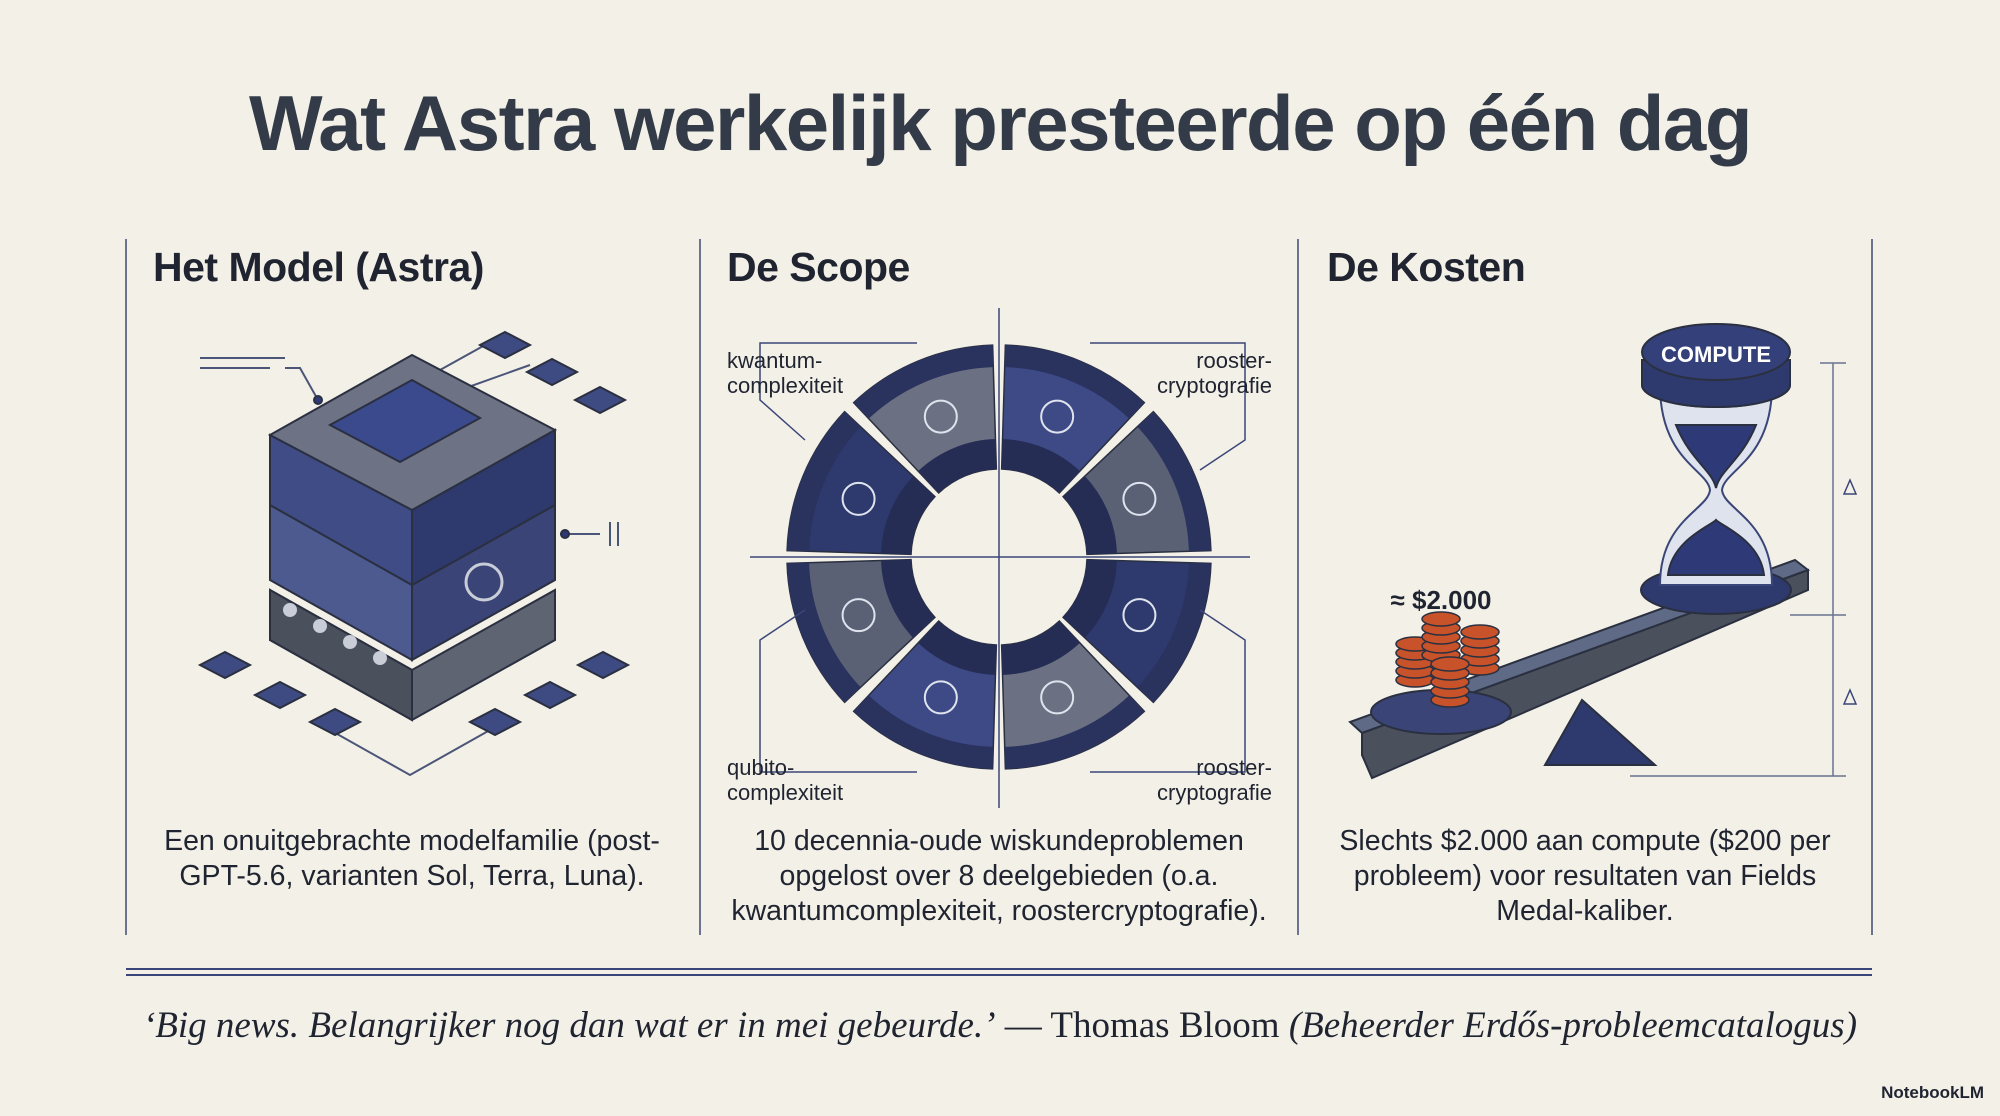 The height and width of the screenshot is (1116, 2000). Describe the element at coordinates (414, 553) in the screenshot. I see `server-illustration` at that location.